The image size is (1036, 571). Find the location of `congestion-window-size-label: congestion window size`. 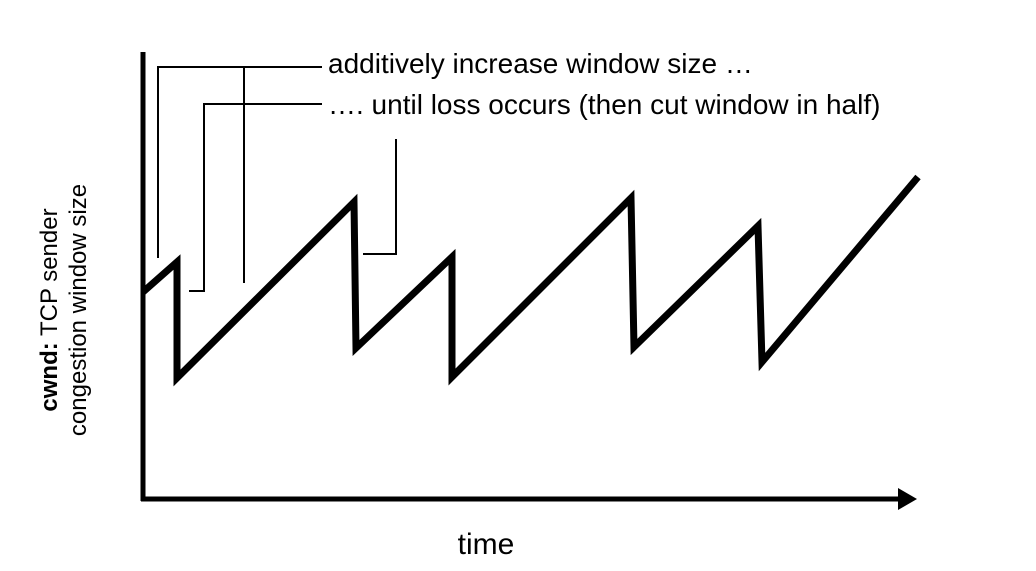

congestion-window-size-label: congestion window size is located at coordinates (78, 310).